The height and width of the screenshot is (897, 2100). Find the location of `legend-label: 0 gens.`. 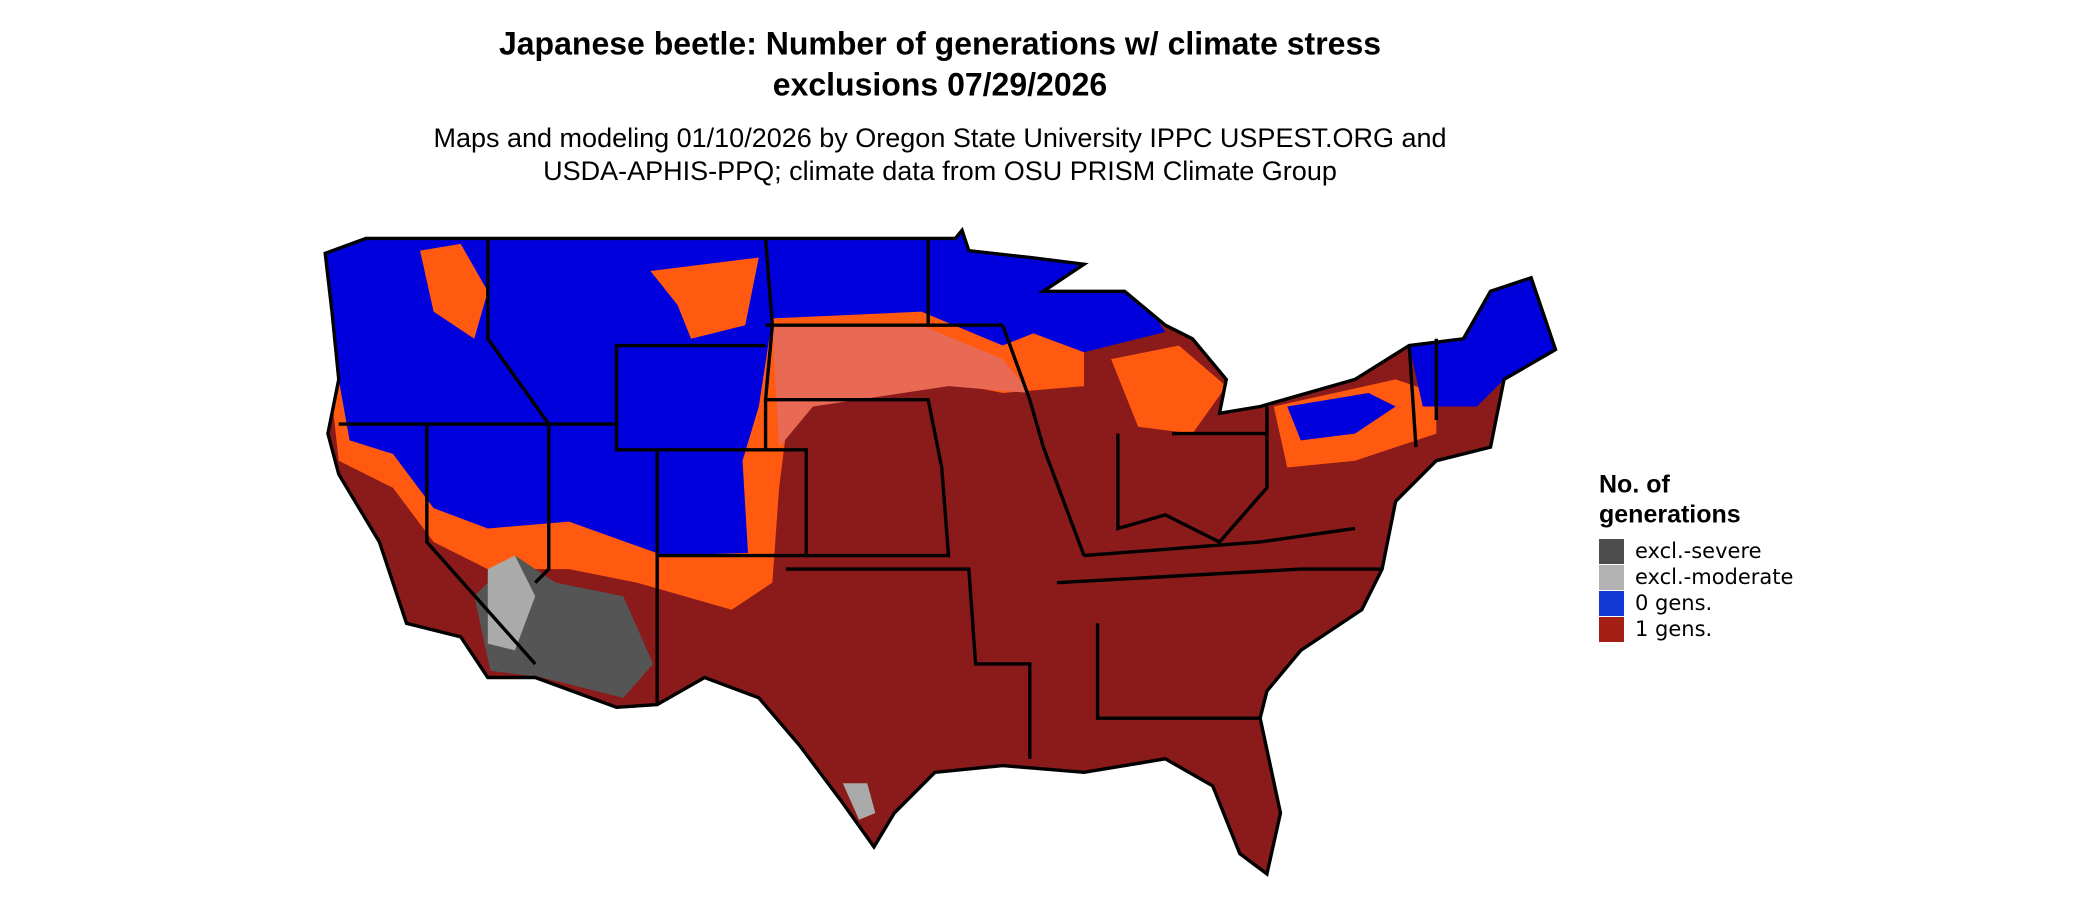

legend-label: 0 gens. is located at coordinates (1673, 603).